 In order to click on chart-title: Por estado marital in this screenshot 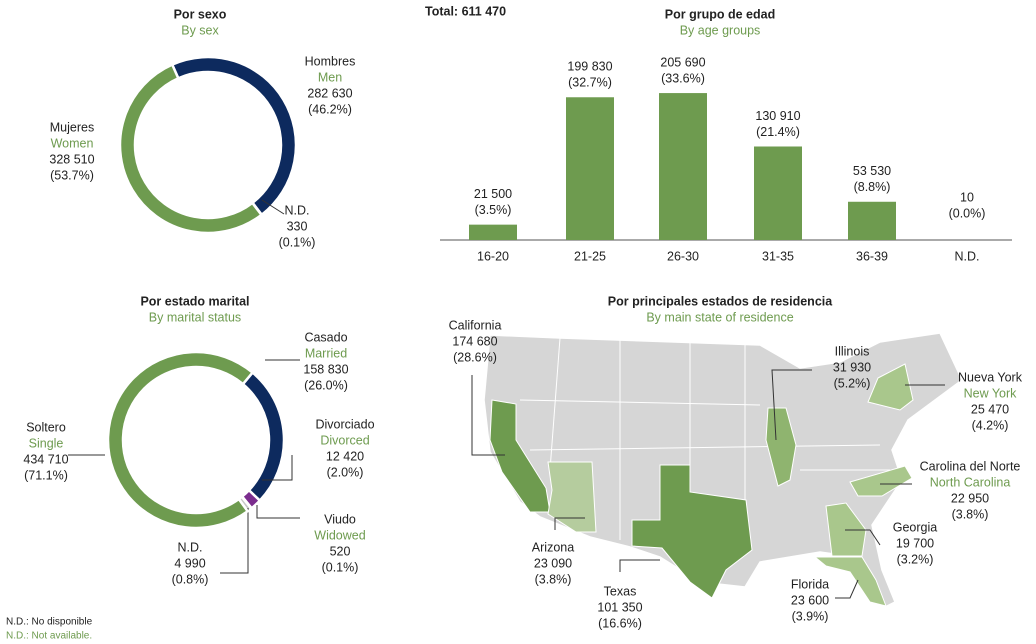, I will do `click(194, 301)`.